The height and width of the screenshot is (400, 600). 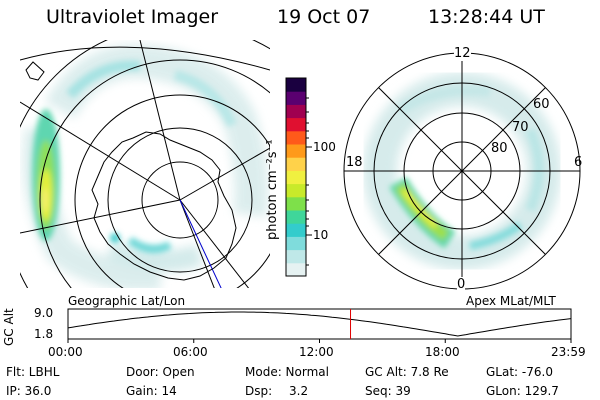 I want to click on xtick-0000: 00:00, so click(x=65, y=352).